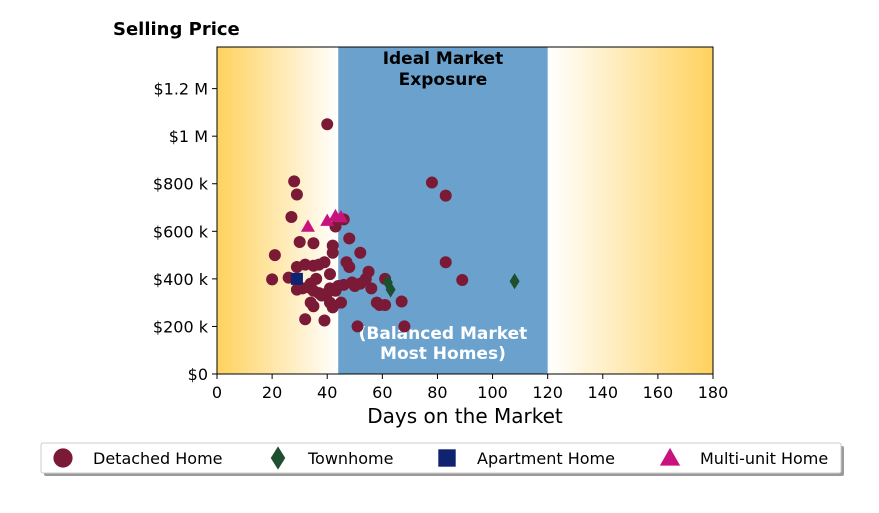  Describe the element at coordinates (465, 416) in the screenshot. I see `x-axis-title: Days on the Market` at that location.